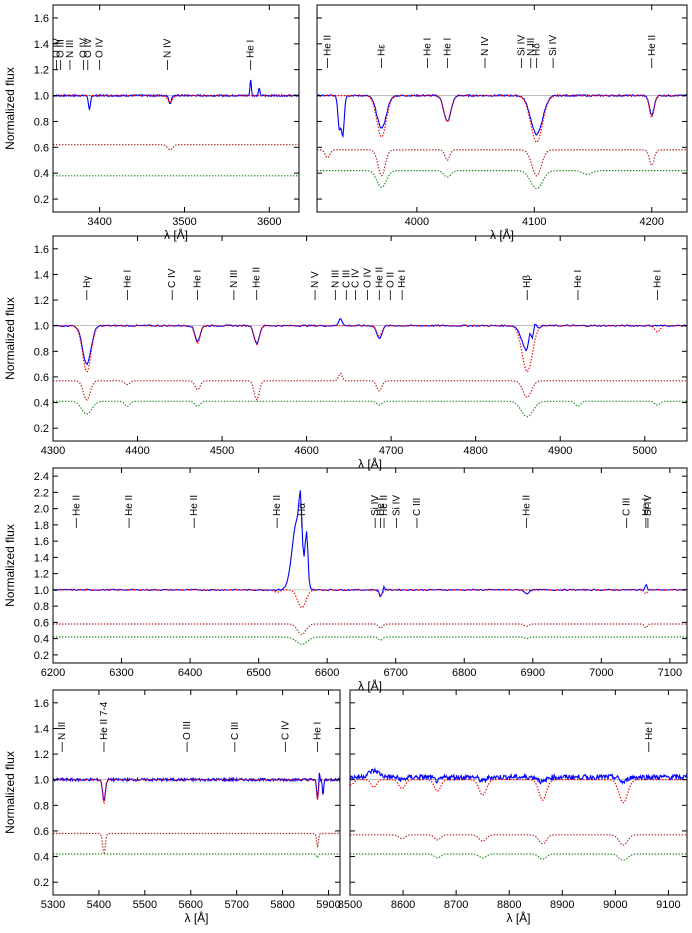  What do you see at coordinates (615, 905) in the screenshot?
I see `x-tick-label: 9000` at bounding box center [615, 905].